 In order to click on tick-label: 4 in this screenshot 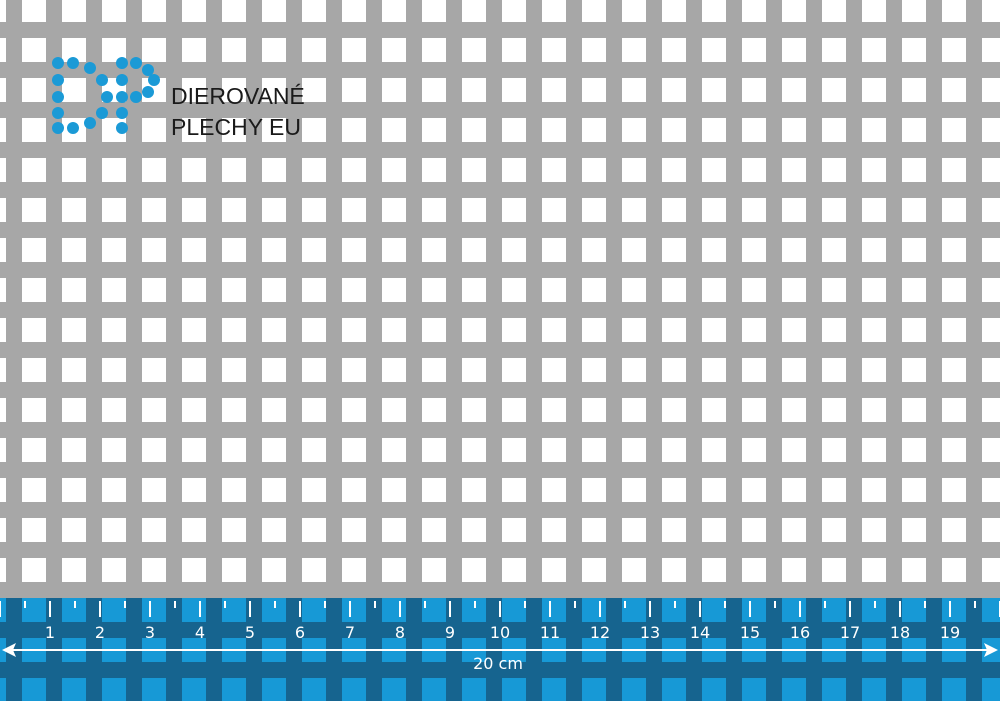, I will do `click(200, 632)`.